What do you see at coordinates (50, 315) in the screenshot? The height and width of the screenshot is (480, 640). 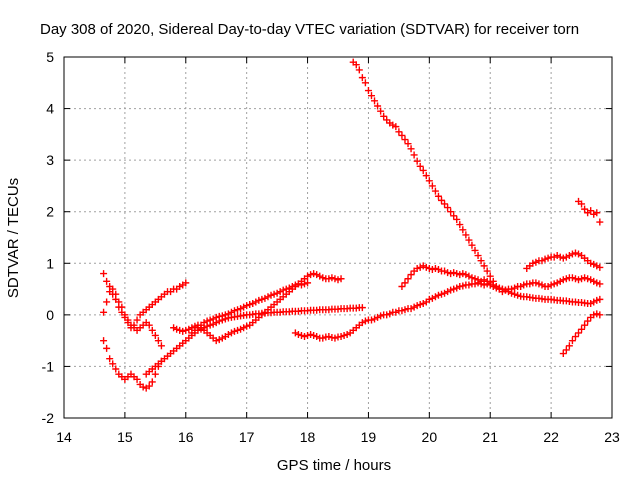 I see `y-tick-label: 0` at bounding box center [50, 315].